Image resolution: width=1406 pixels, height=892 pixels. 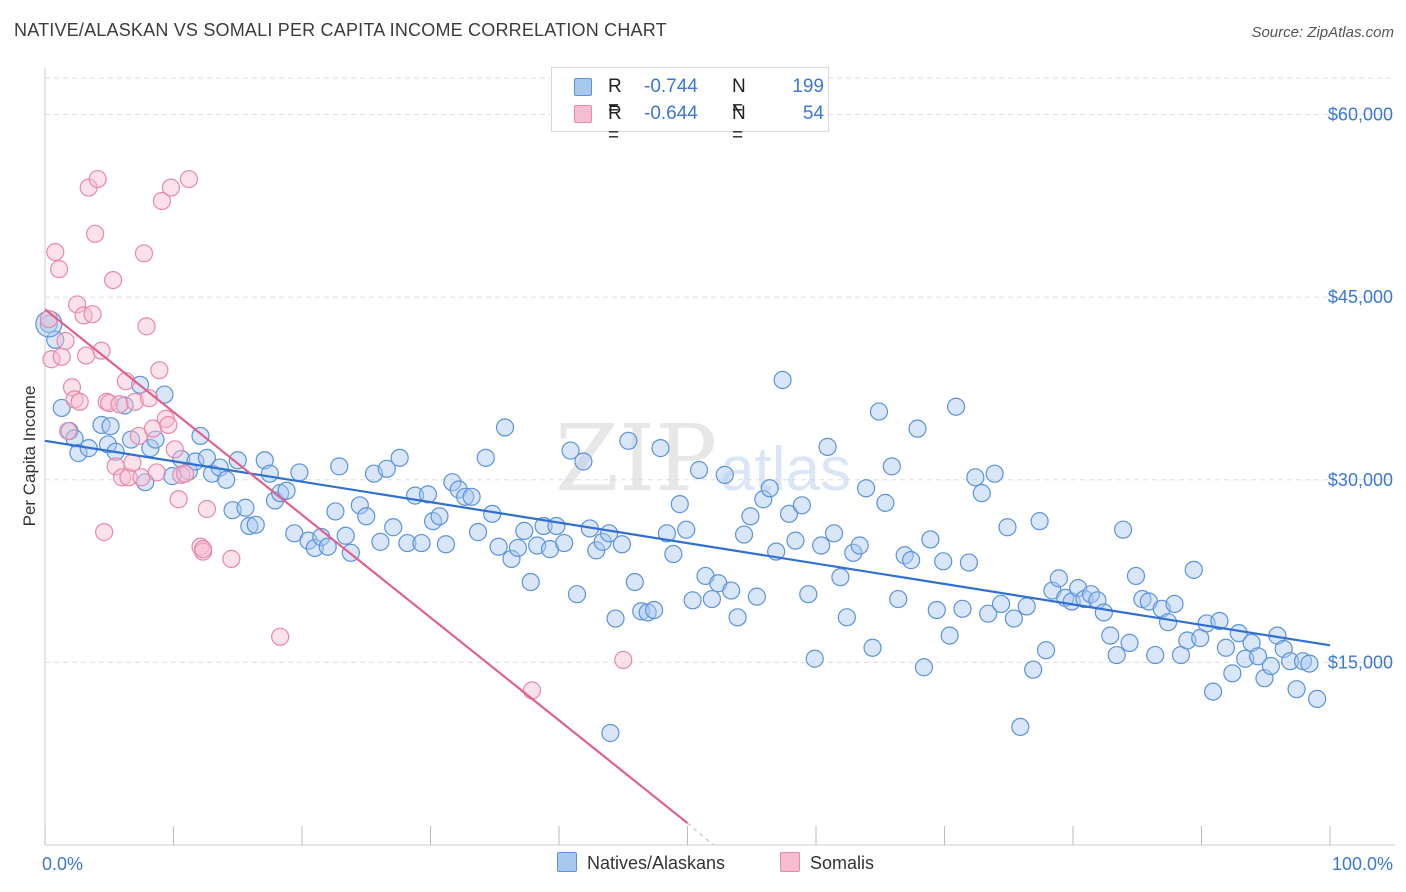 What do you see at coordinates (1360, 115) in the screenshot?
I see `y-tick-label: $60,000` at bounding box center [1360, 115].